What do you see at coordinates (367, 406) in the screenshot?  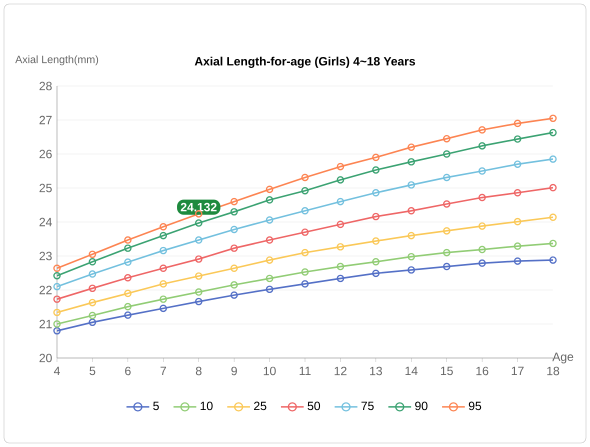 I see `legend-label: 75` at bounding box center [367, 406].